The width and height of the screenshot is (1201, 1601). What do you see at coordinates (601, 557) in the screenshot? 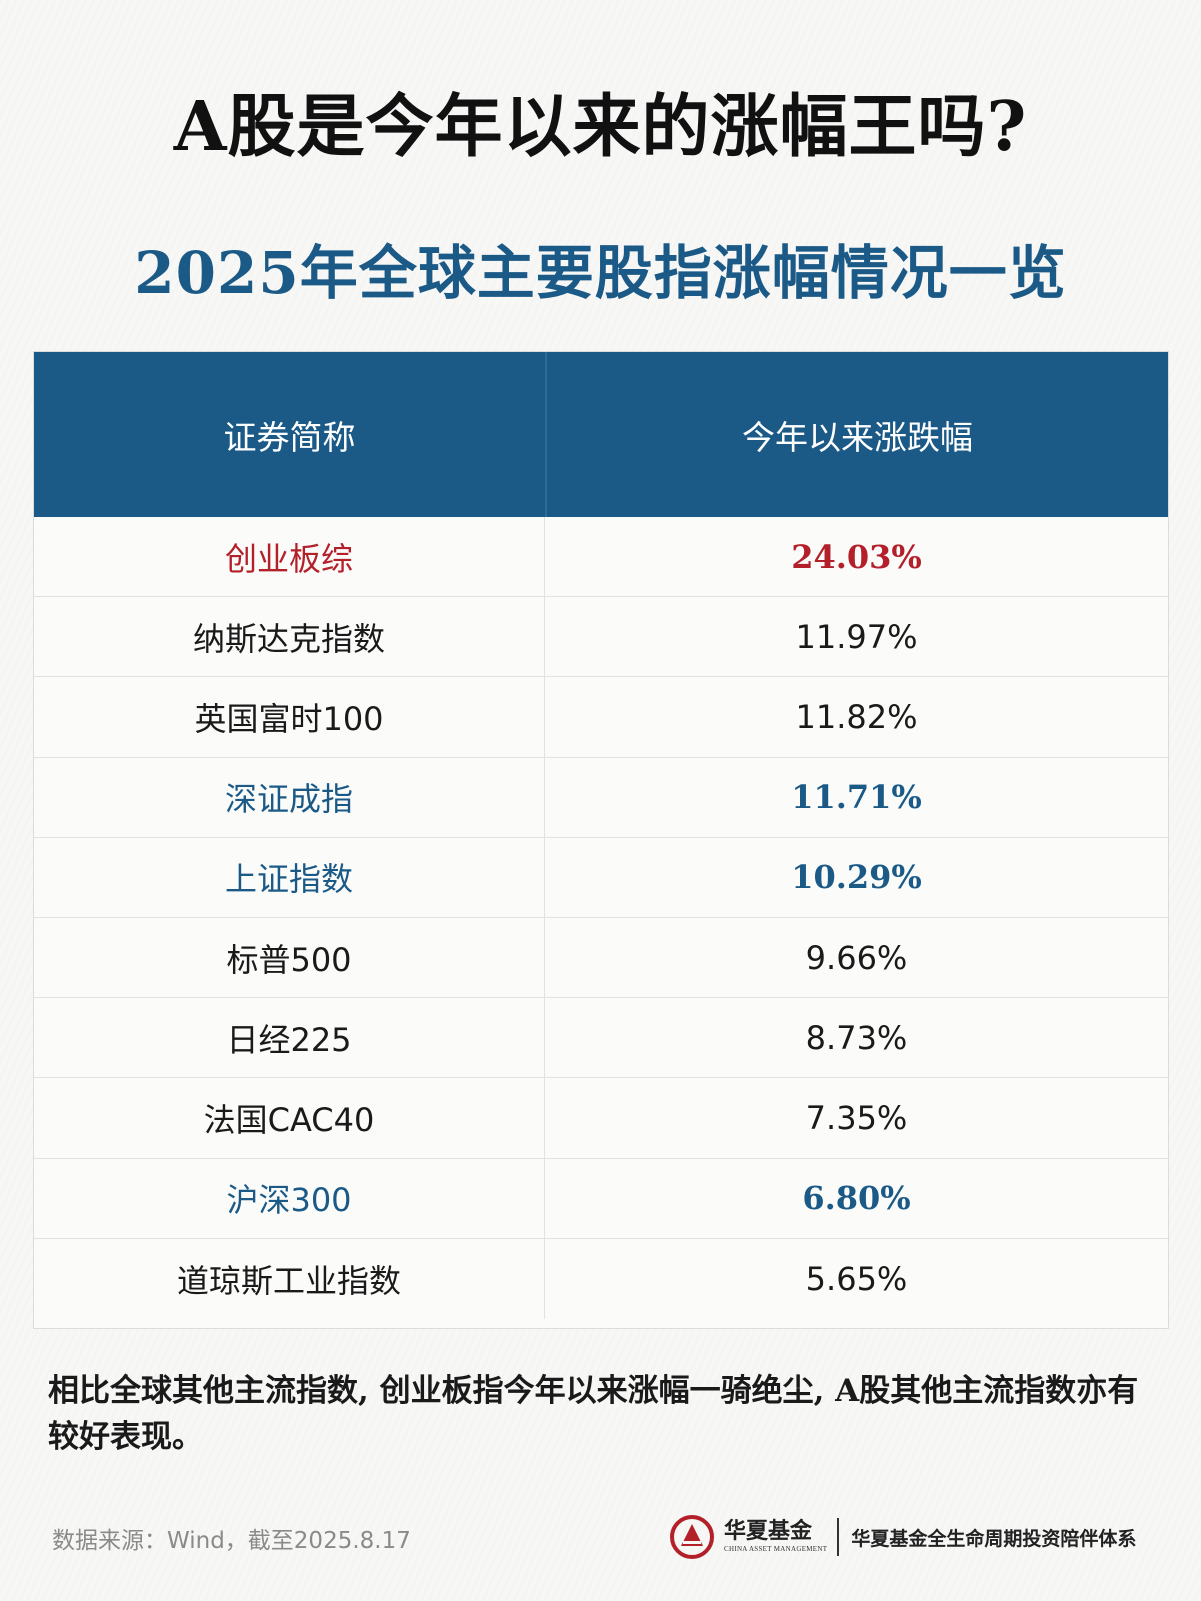
I see `table-row: 创业板综 24.03%` at bounding box center [601, 557].